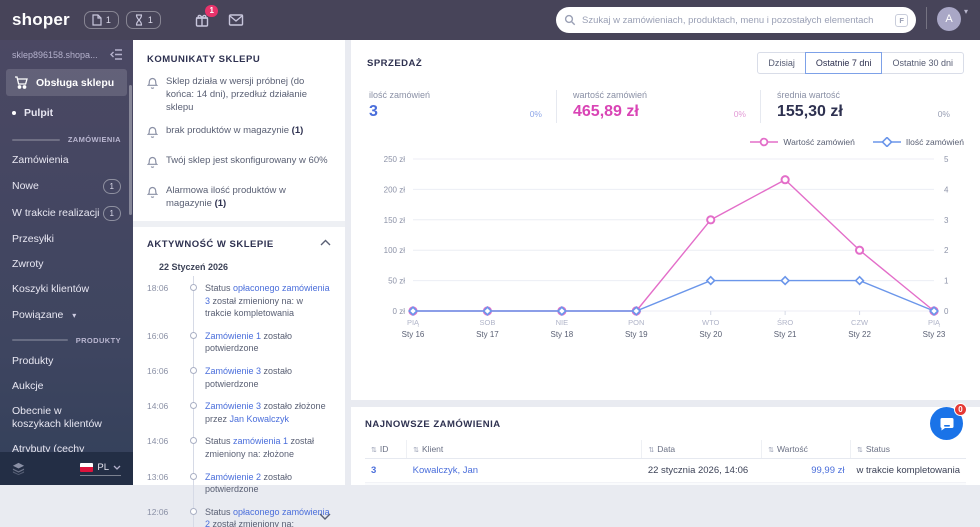 This screenshot has width=980, height=527. Describe the element at coordinates (918, 142) in the screenshot. I see `legend-item: Ilość zamówień` at that location.